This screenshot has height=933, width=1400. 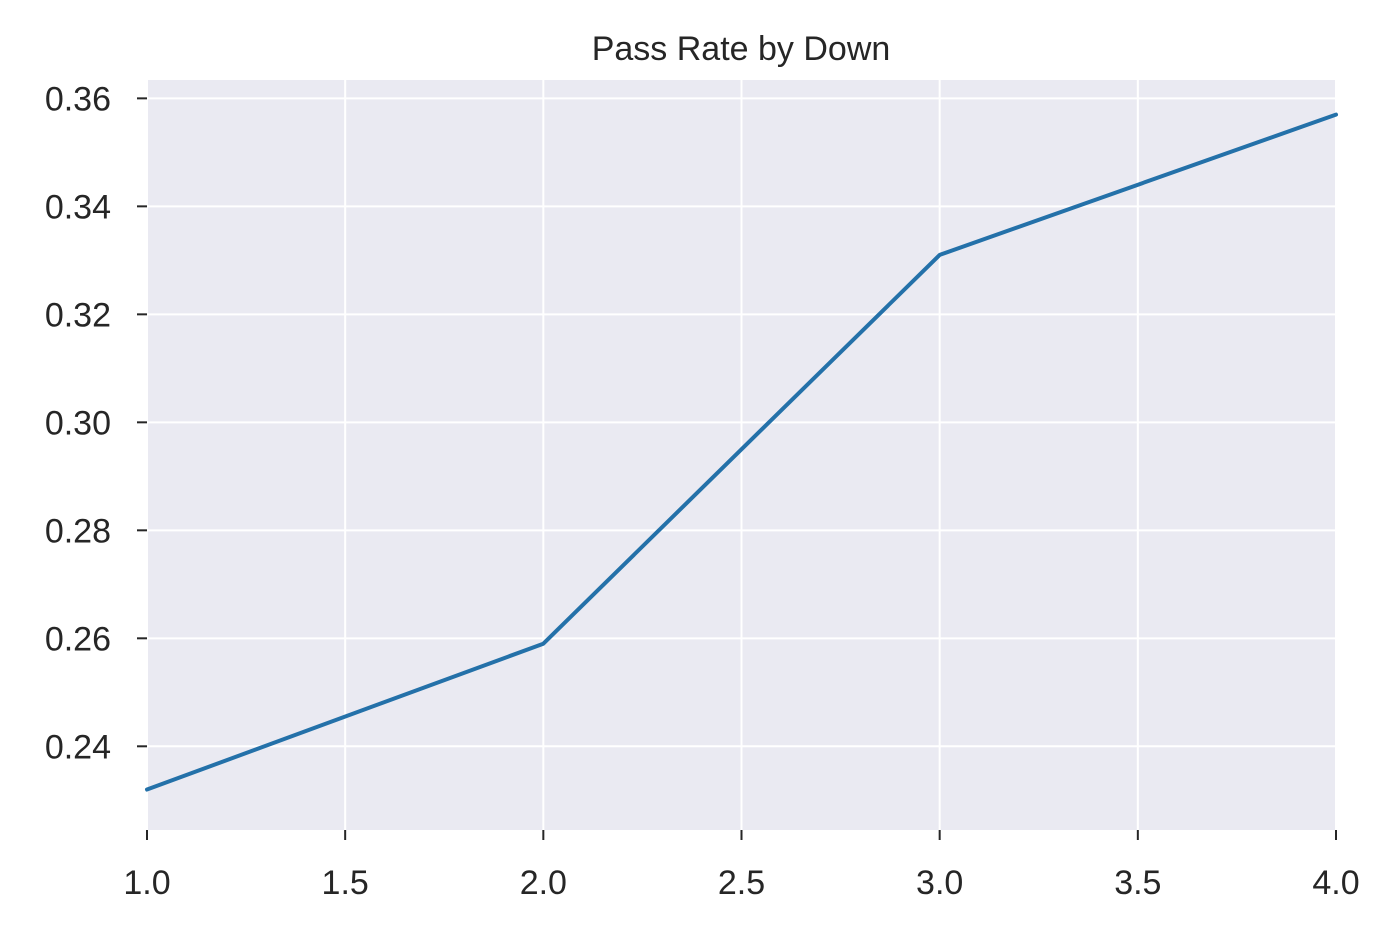 I want to click on y-tick-label: 0.26, so click(x=78, y=639).